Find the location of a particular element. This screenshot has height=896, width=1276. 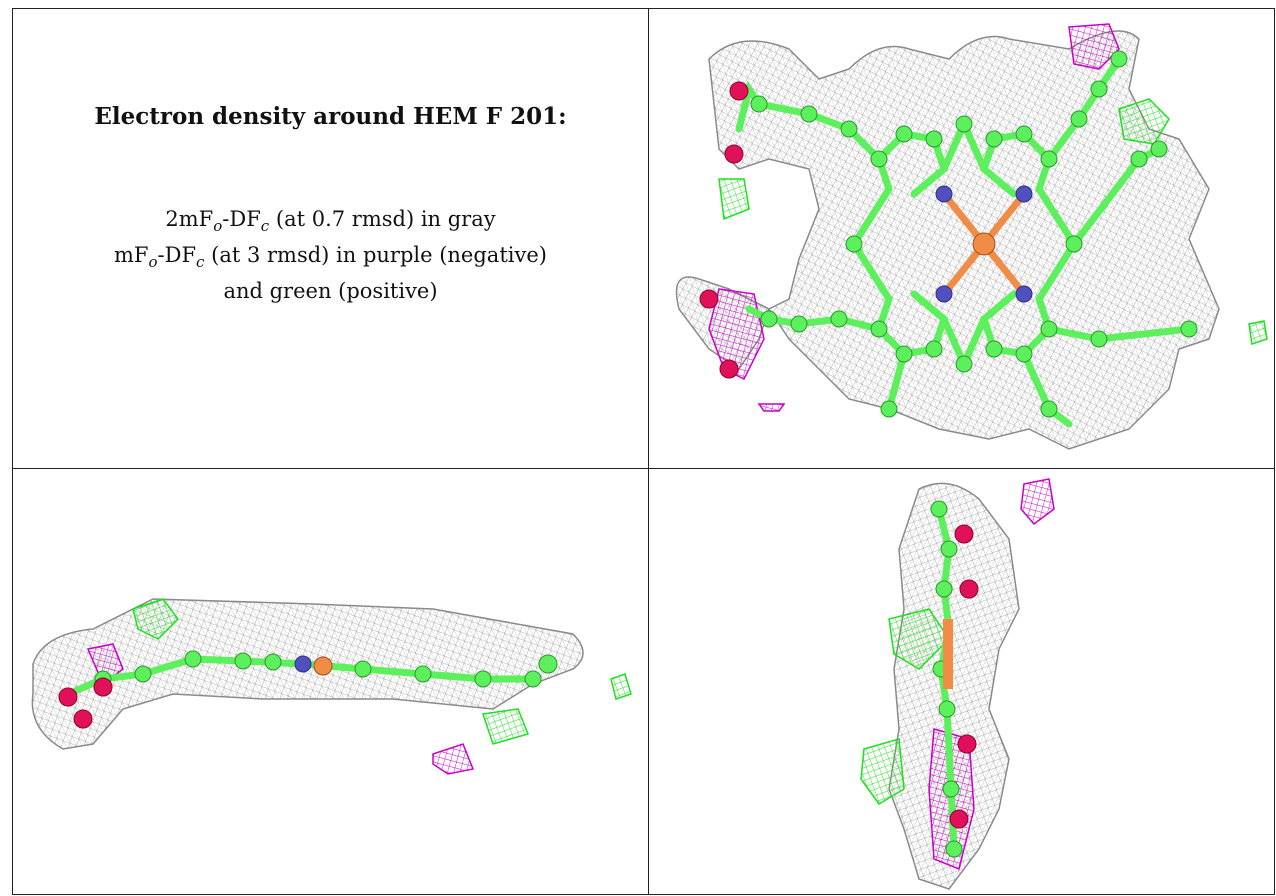

caption-line-colors: and green (positive) is located at coordinates (330, 291).